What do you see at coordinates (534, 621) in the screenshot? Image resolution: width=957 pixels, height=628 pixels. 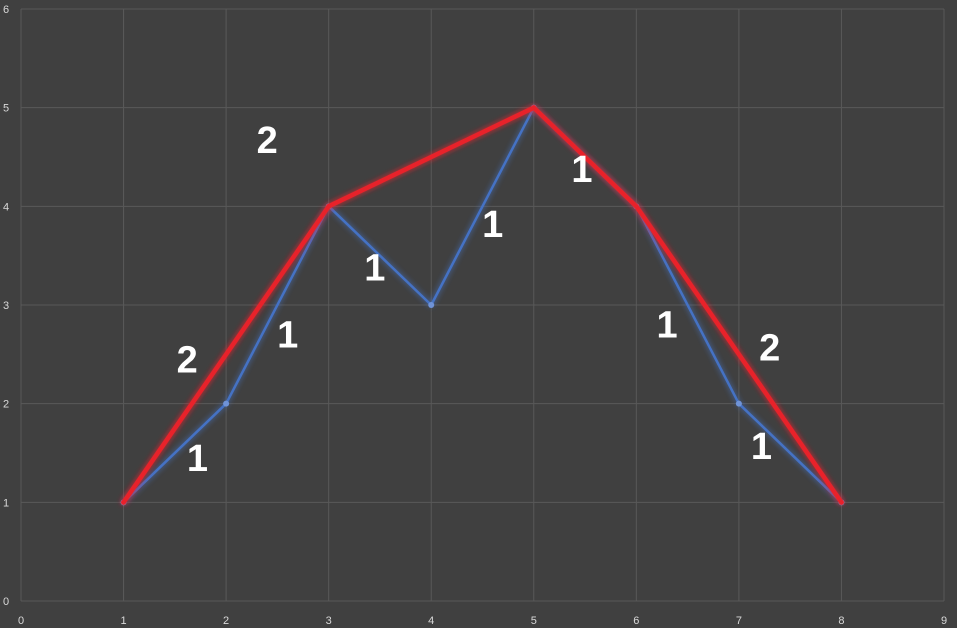 I see `x-tick-label: 5` at bounding box center [534, 621].